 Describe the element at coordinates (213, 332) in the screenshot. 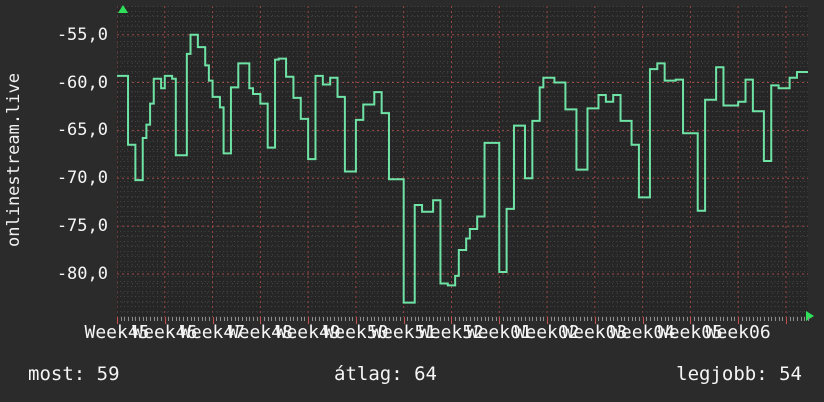

I see `x-axis-tick-label: Week47` at that location.